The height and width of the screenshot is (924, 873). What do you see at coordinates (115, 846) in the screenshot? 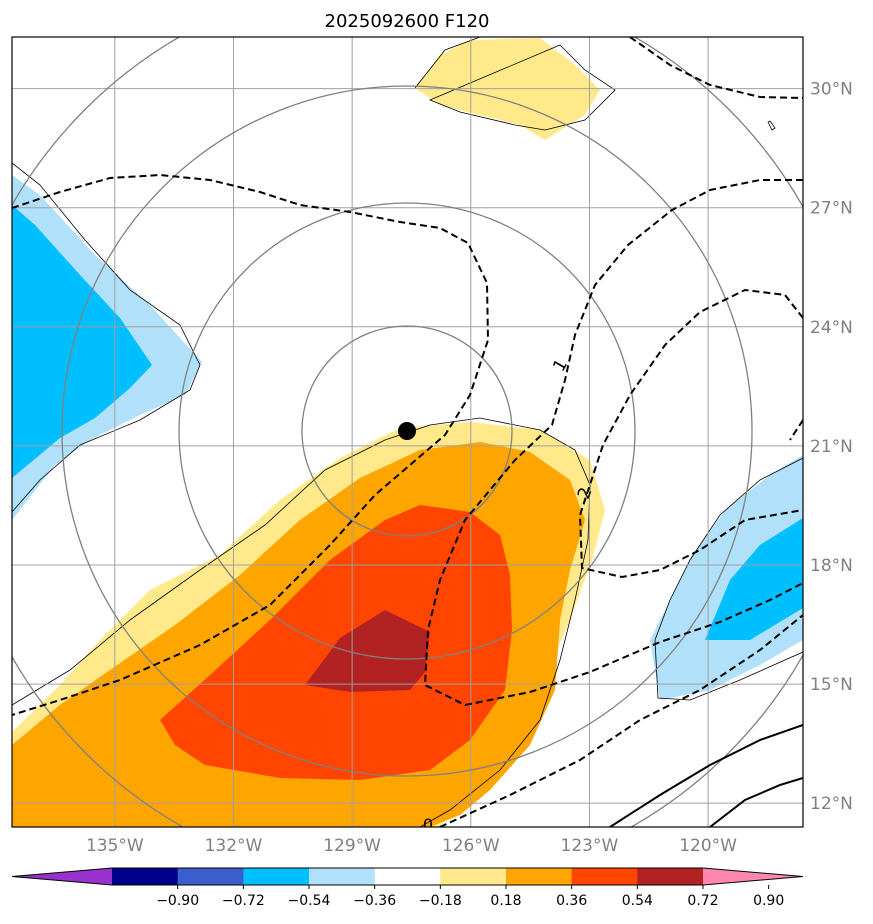
I see `x-tick-label: 135°W` at bounding box center [115, 846].